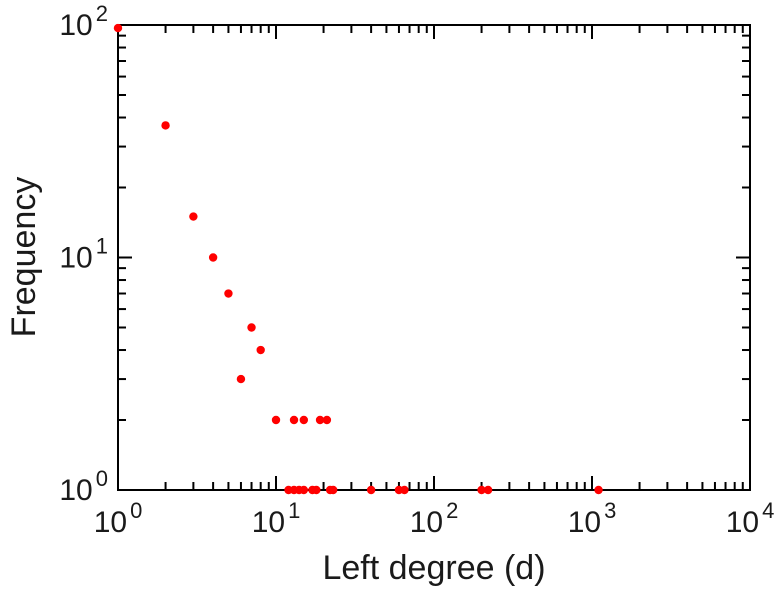  What do you see at coordinates (276, 518) in the screenshot?
I see `x-tick-label: 10 1` at bounding box center [276, 518].